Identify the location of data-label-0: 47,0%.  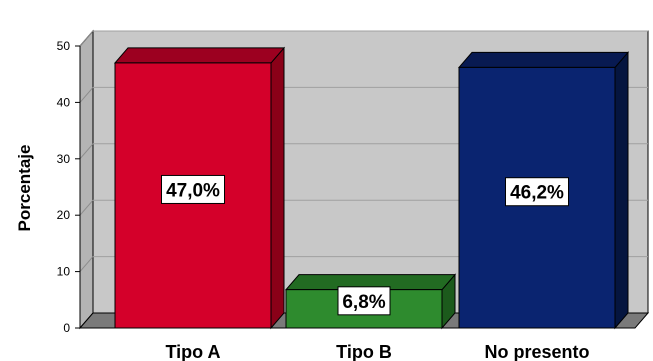
(193, 189).